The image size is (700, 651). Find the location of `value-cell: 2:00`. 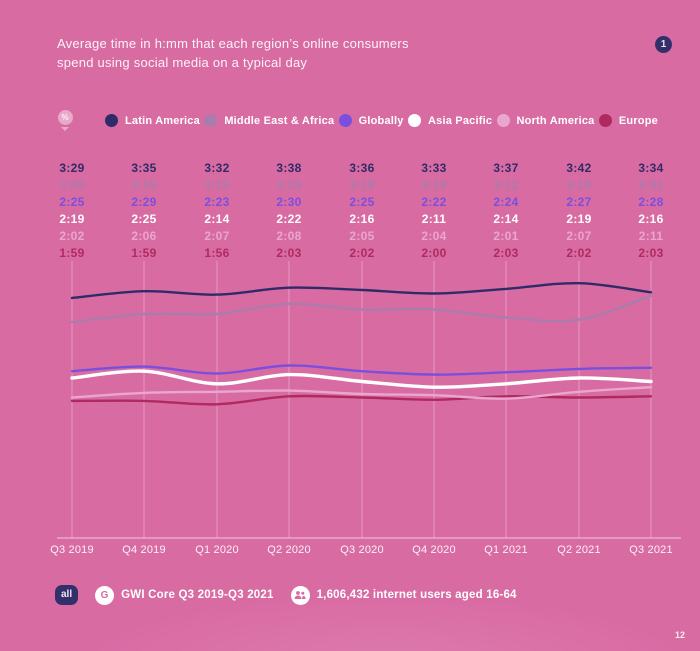

value-cell: 2:00 is located at coordinates (434, 253).